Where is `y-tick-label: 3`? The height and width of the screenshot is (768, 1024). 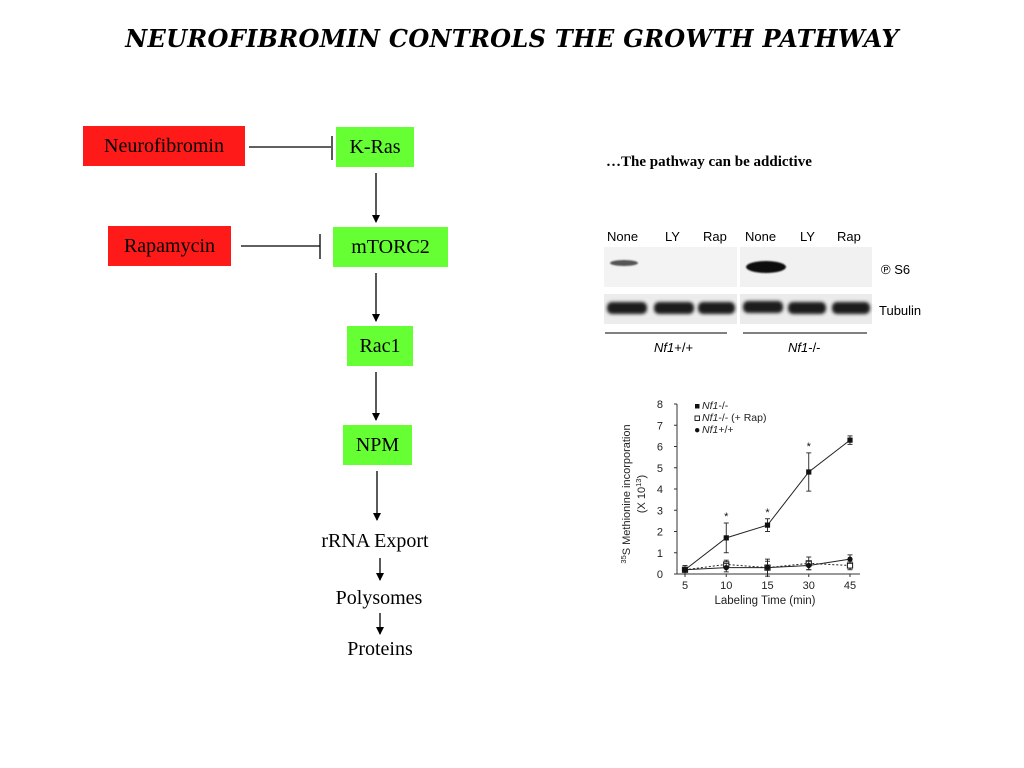
y-tick-label: 3 is located at coordinates (660, 511).